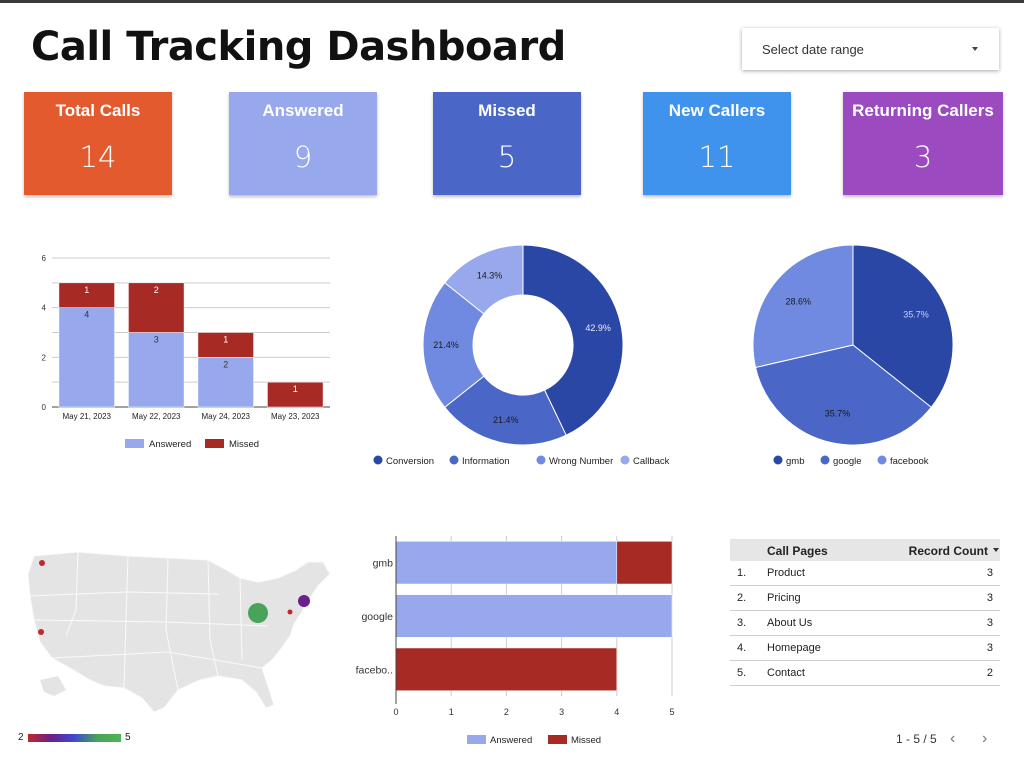  What do you see at coordinates (870, 49) in the screenshot?
I see `date-range-select: Select date range` at bounding box center [870, 49].